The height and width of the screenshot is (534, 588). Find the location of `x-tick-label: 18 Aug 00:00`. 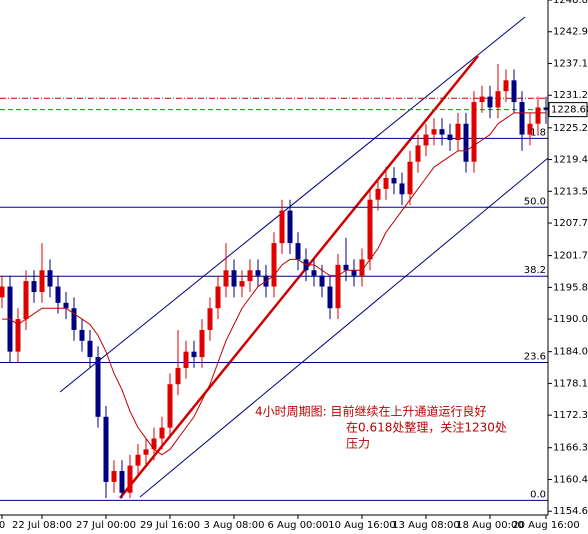

x-tick-label: 18 Aug 00:00 is located at coordinates (489, 525).